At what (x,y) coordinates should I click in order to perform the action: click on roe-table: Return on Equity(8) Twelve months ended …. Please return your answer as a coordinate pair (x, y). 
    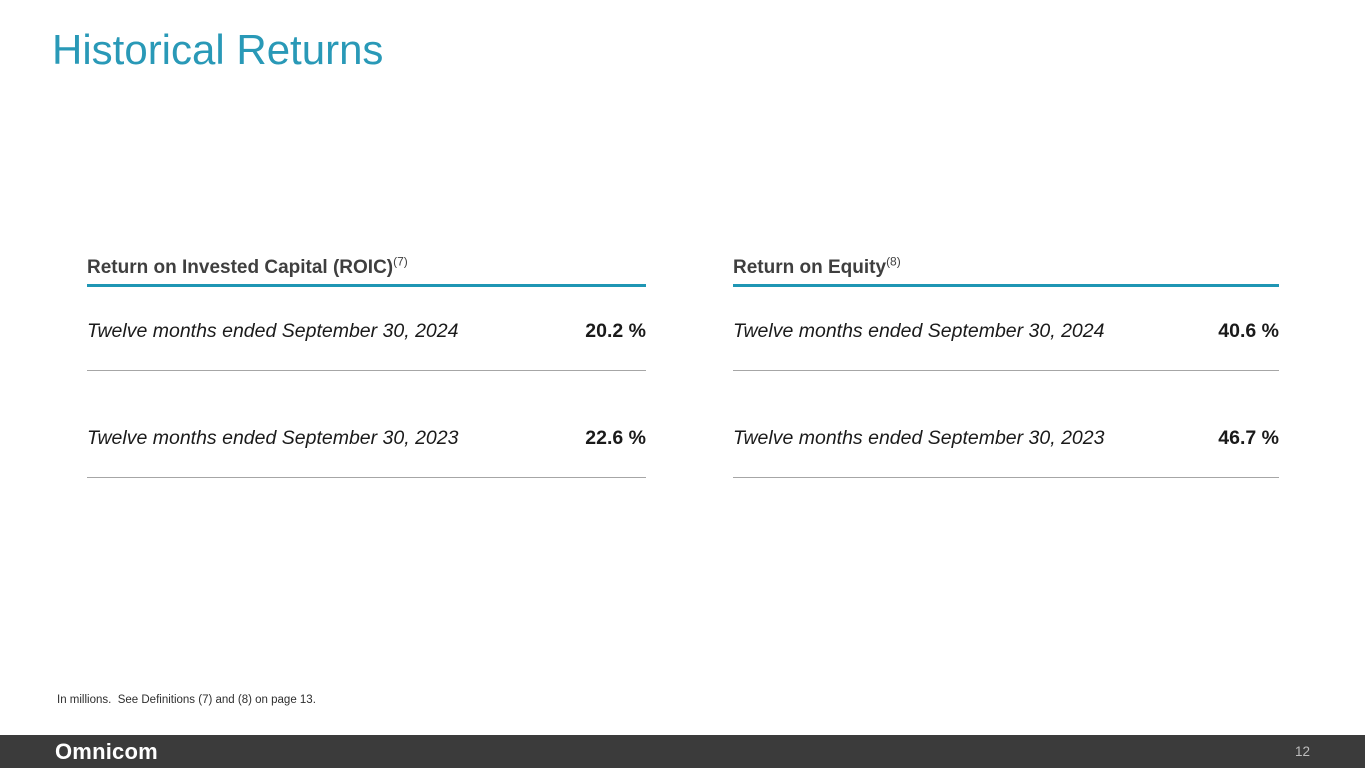
    Looking at the image, I should click on (1006, 367).